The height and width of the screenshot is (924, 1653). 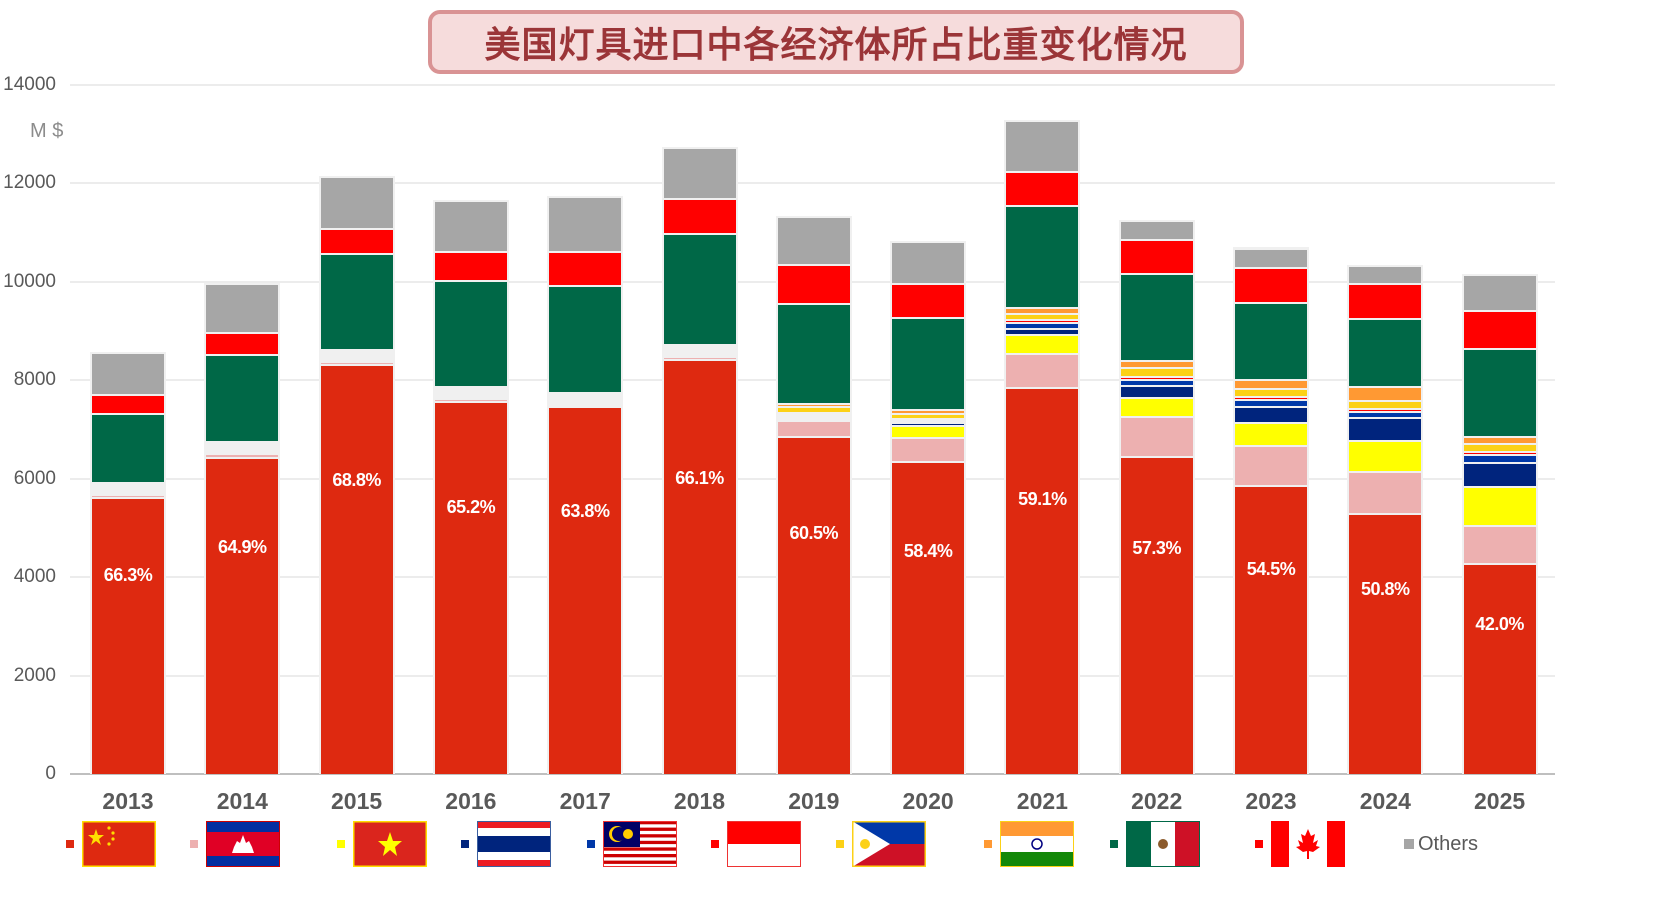 I want to click on stacked-bar-2013, so click(x=128, y=562).